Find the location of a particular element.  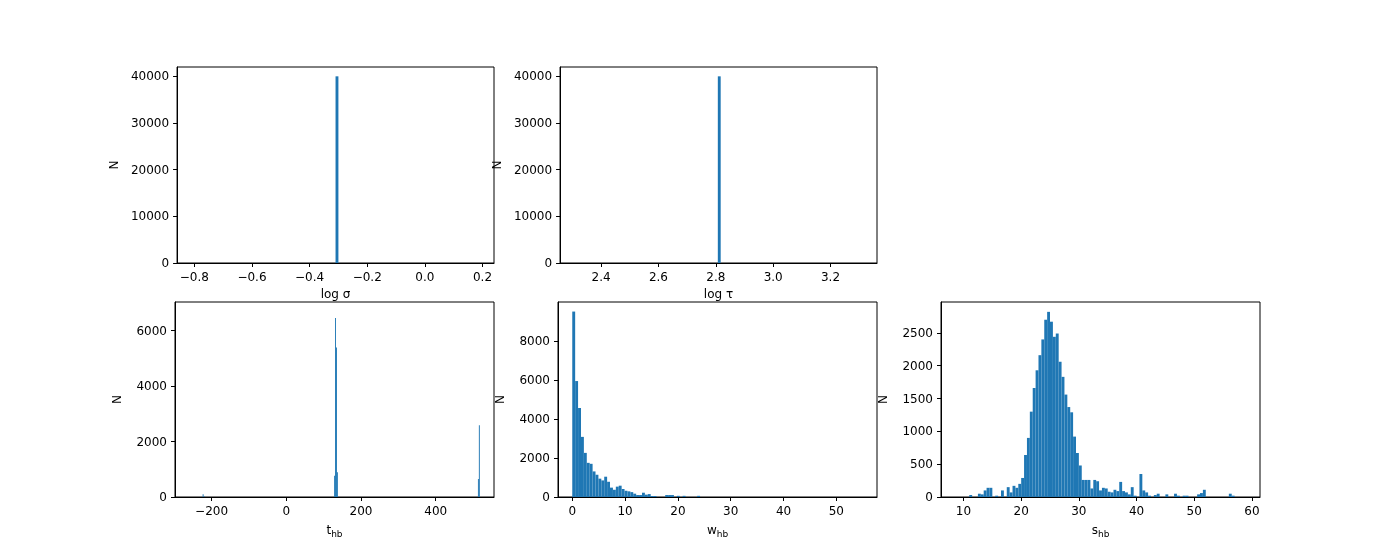

x-tick-label: 200 is located at coordinates (361, 511).